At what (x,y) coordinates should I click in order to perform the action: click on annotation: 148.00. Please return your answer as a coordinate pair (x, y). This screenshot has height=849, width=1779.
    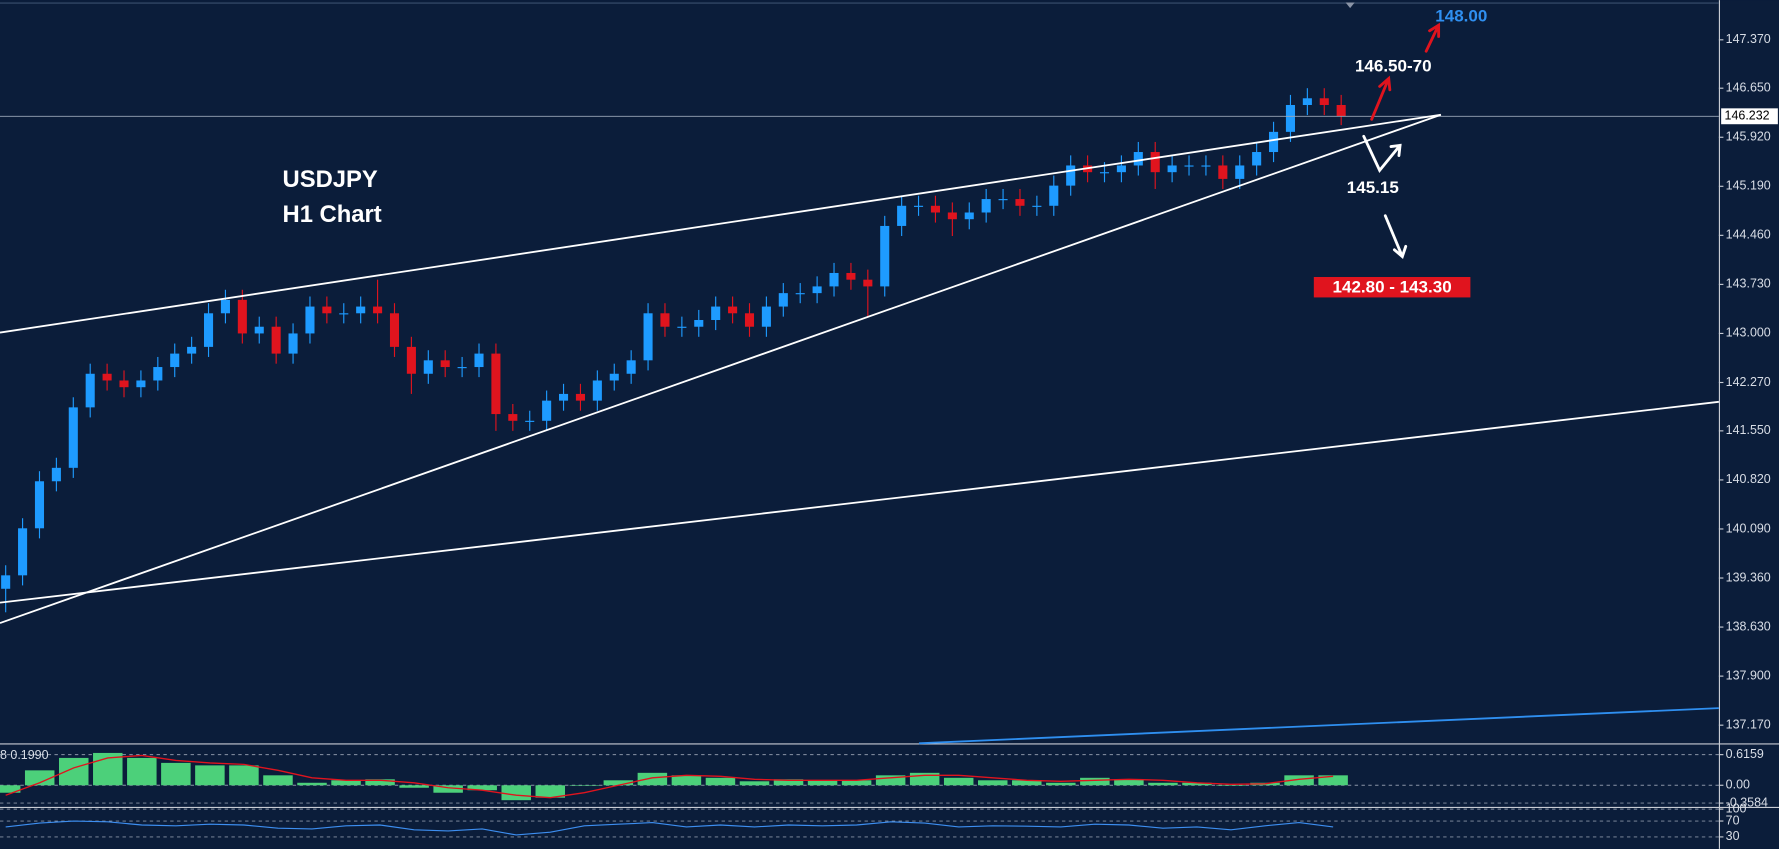
    Looking at the image, I should click on (1461, 16).